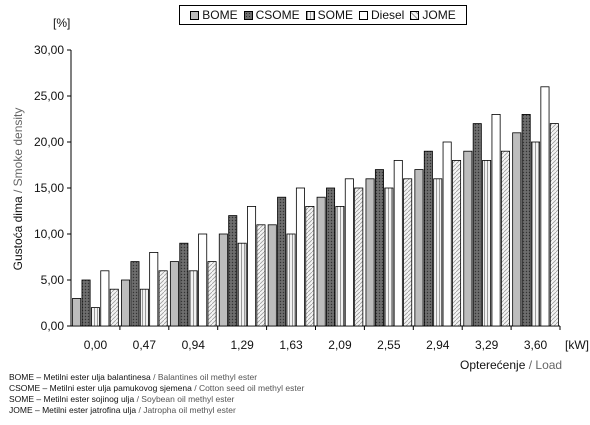 The image size is (590, 425). Describe the element at coordinates (438, 345) in the screenshot. I see `x-tick-label: 2,94` at that location.